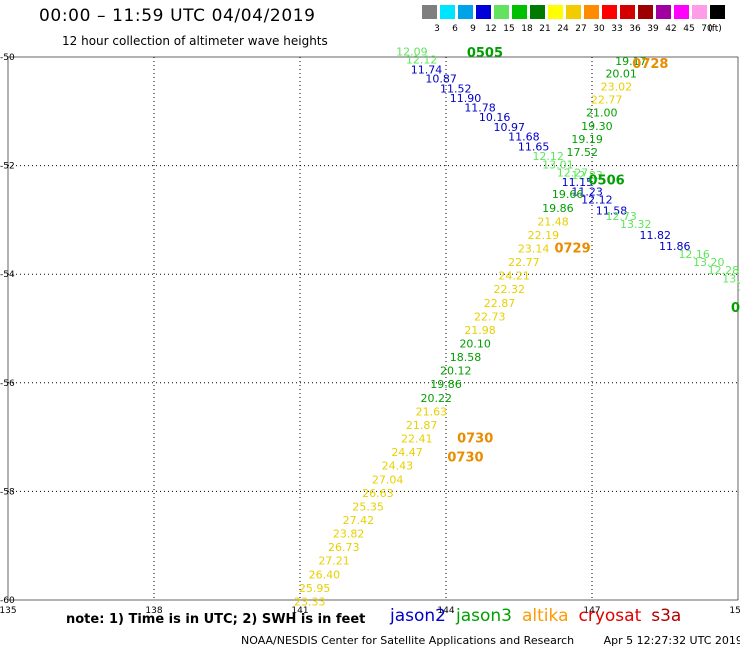 This screenshot has width=740, height=650. What do you see at coordinates (485, 53) in the screenshot?
I see `pass-time-label: 0505` at bounding box center [485, 53].